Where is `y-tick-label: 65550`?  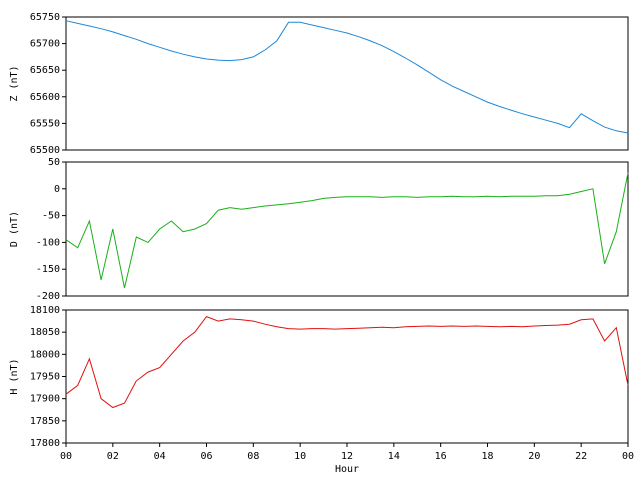 y-tick-label: 65550 is located at coordinates (45, 123).